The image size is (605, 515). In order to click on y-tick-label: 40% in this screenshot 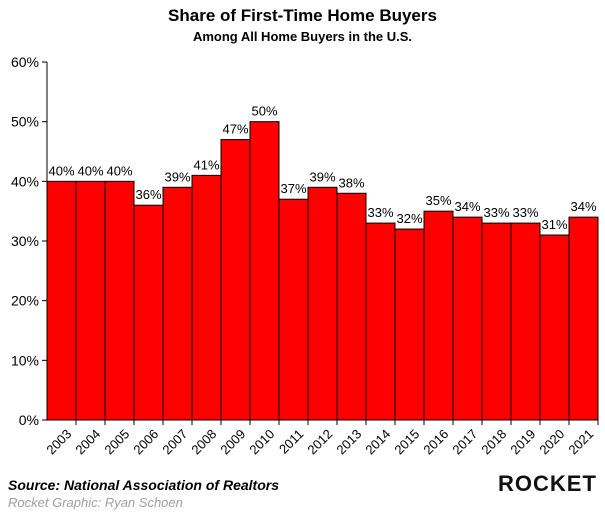, I will do `click(25, 181)`.